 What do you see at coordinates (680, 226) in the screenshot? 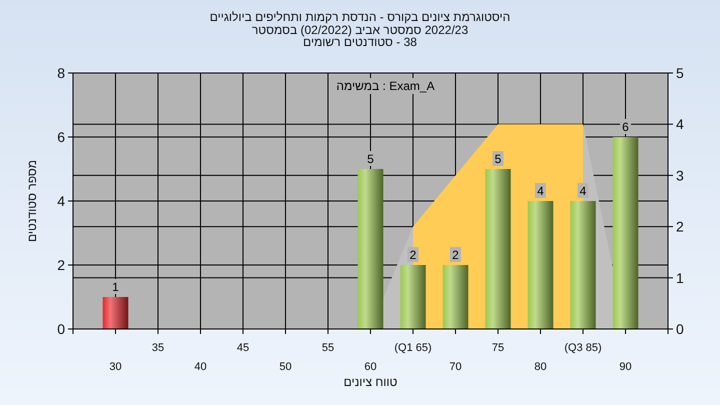
I see `y2-tick-label: 2` at bounding box center [680, 226].